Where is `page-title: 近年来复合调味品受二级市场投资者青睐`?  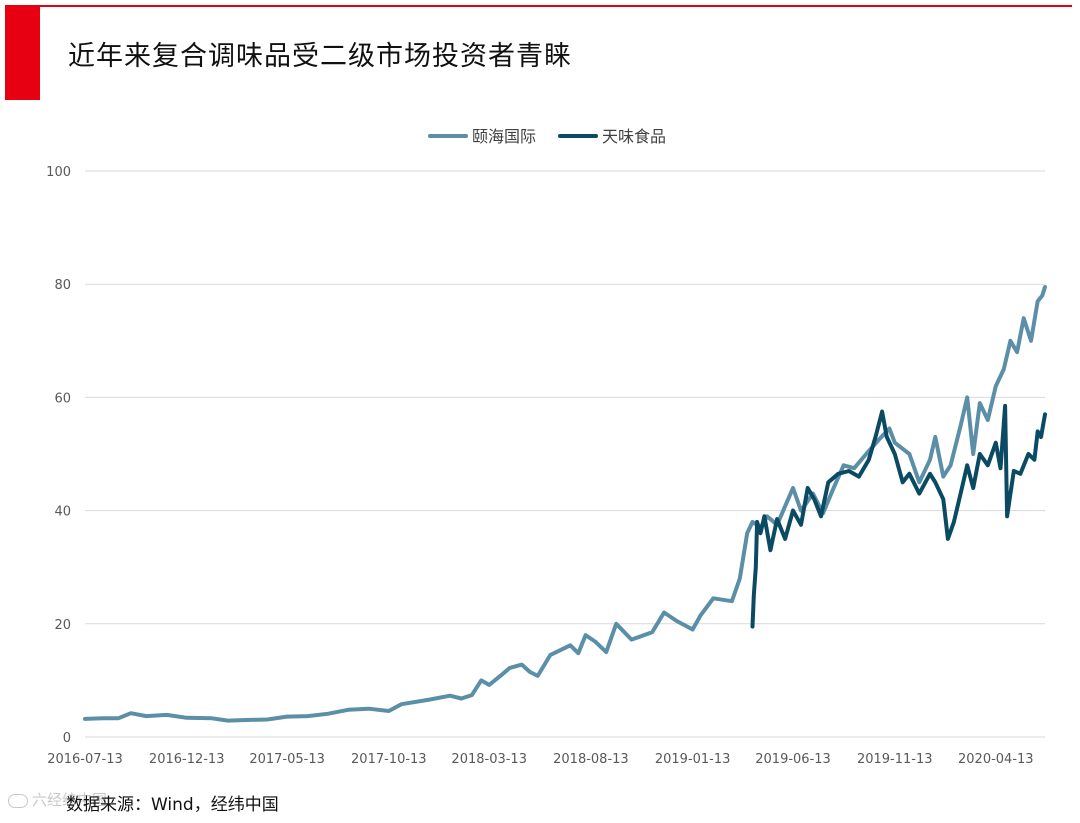
page-title: 近年来复合调味品受二级市场投资者青睐 is located at coordinates (320, 56).